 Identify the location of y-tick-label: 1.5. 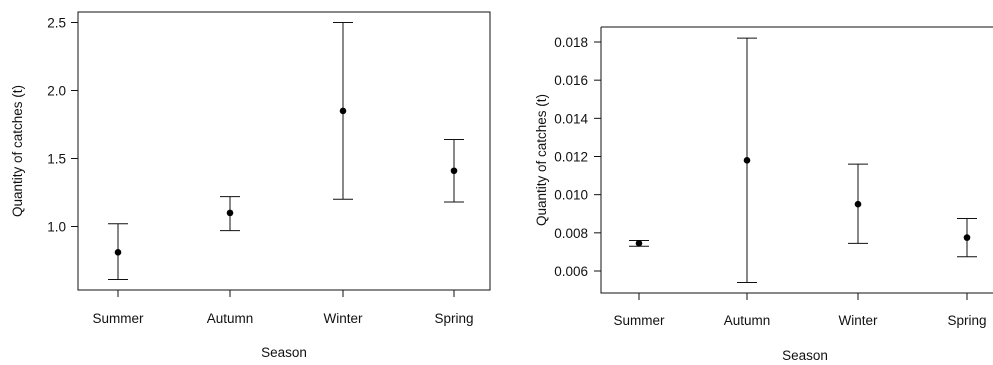
(56, 159).